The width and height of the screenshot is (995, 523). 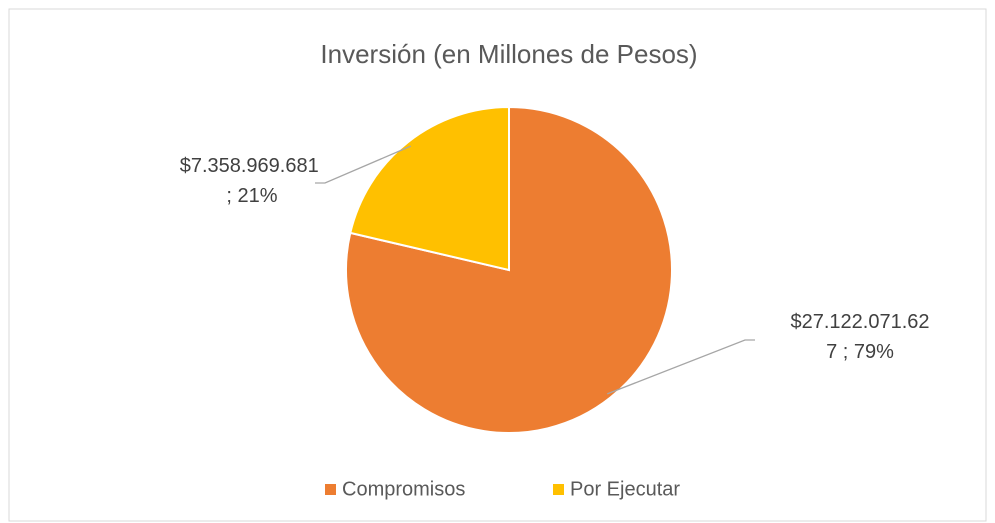 What do you see at coordinates (252, 181) in the screenshot?
I see `data-label: $7.358.969.681 ; 21%` at bounding box center [252, 181].